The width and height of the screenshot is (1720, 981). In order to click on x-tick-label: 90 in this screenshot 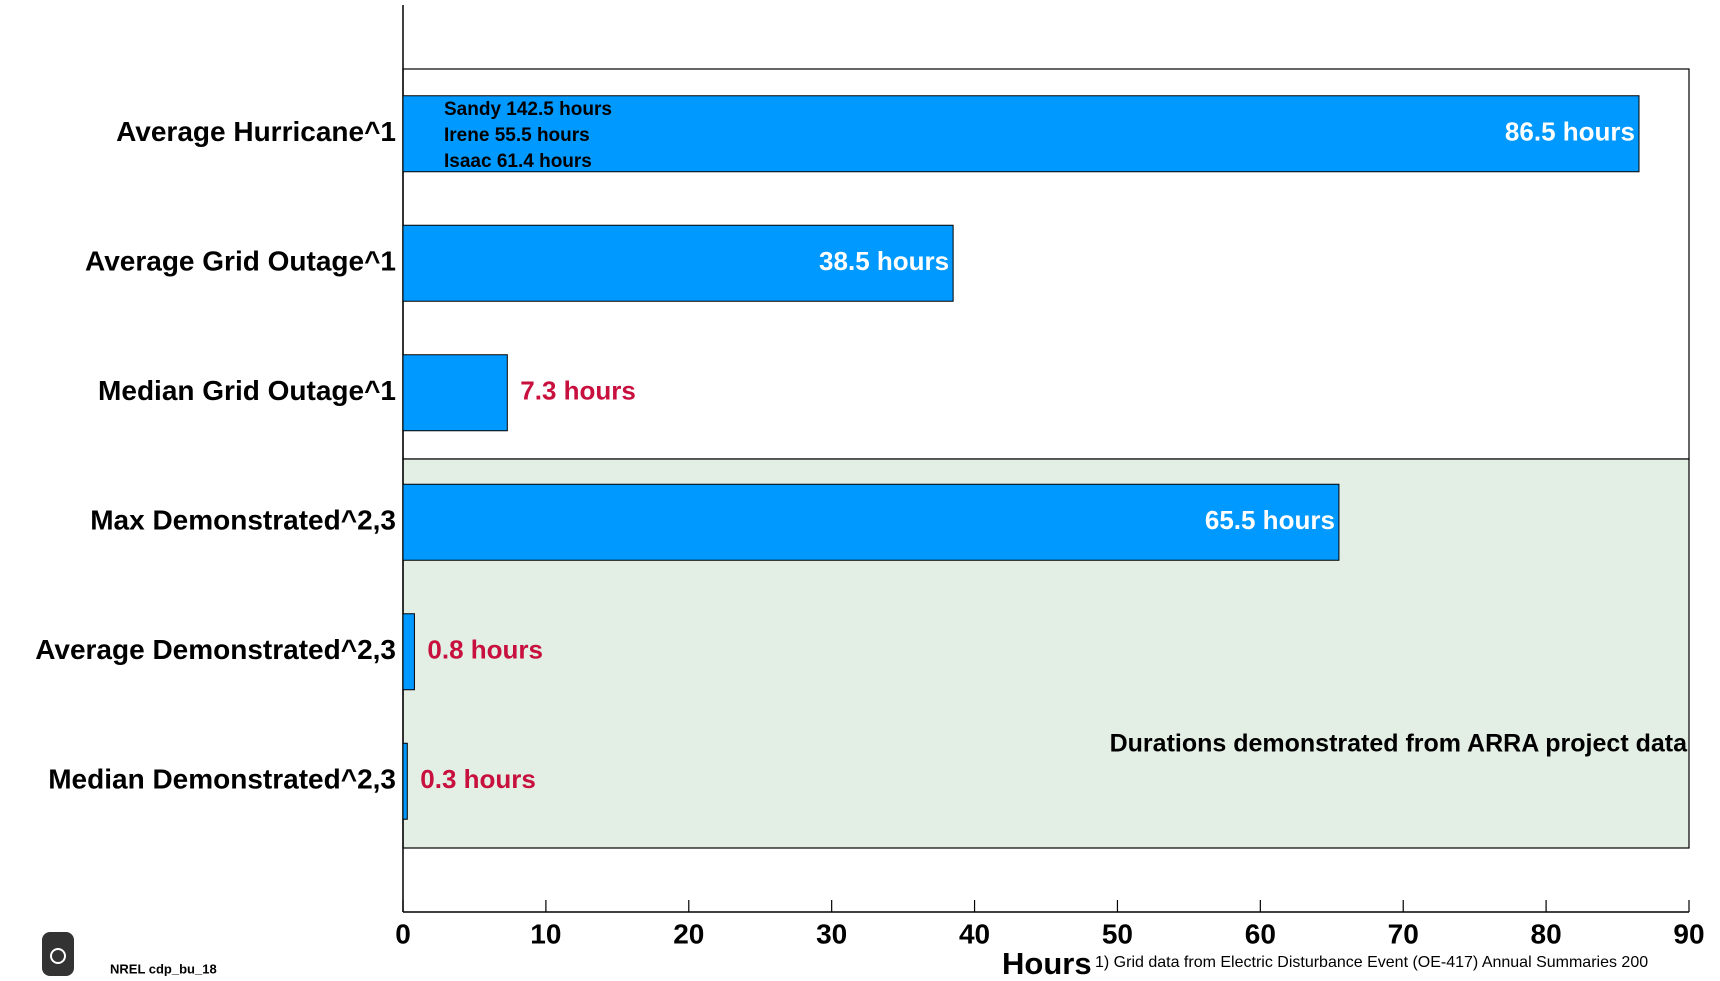, I will do `click(1688, 933)`.